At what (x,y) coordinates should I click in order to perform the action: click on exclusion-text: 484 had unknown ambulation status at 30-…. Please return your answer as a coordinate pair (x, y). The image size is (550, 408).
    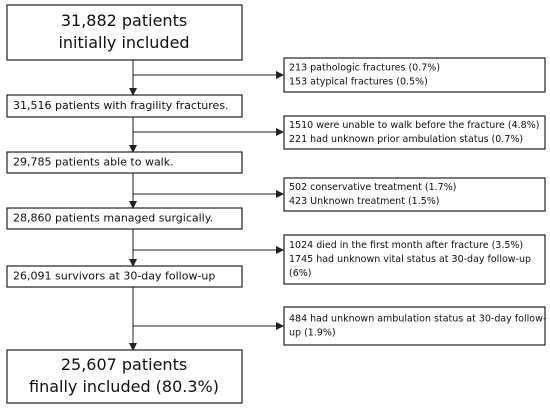
    Looking at the image, I should click on (417, 319).